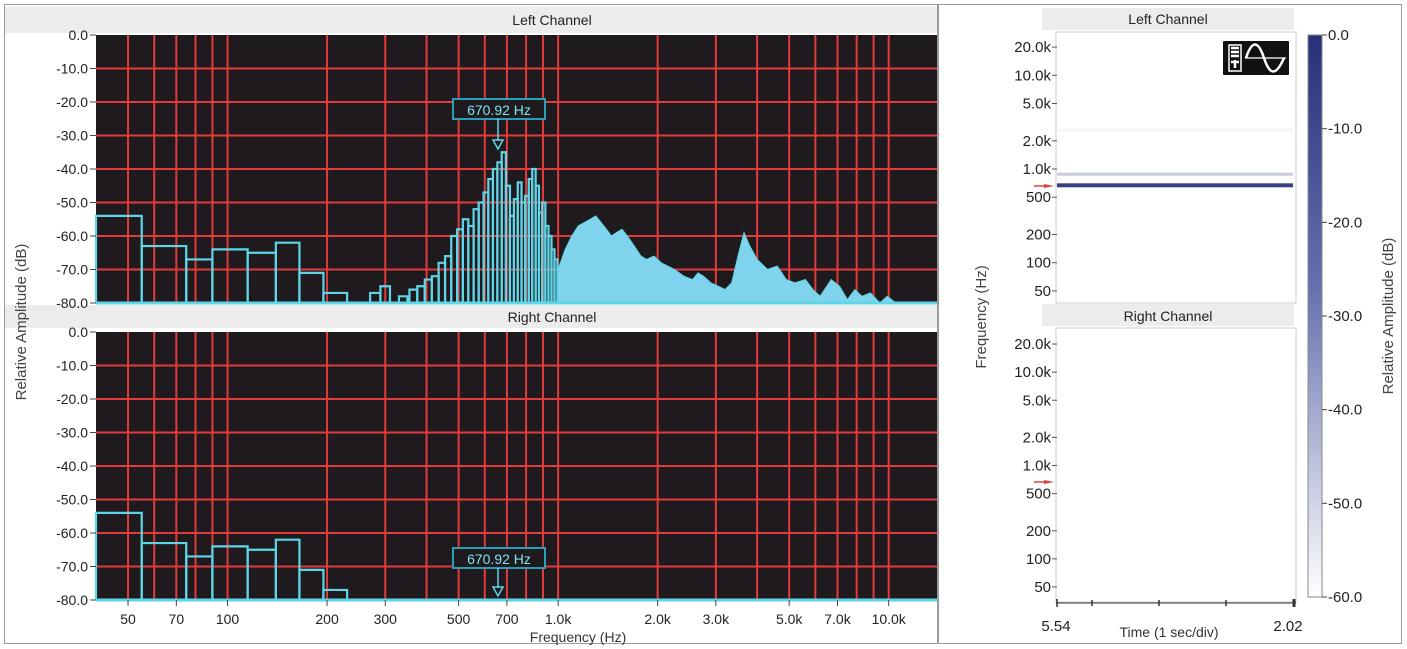  I want to click on left-marker-arrow-icon, so click(498, 145).